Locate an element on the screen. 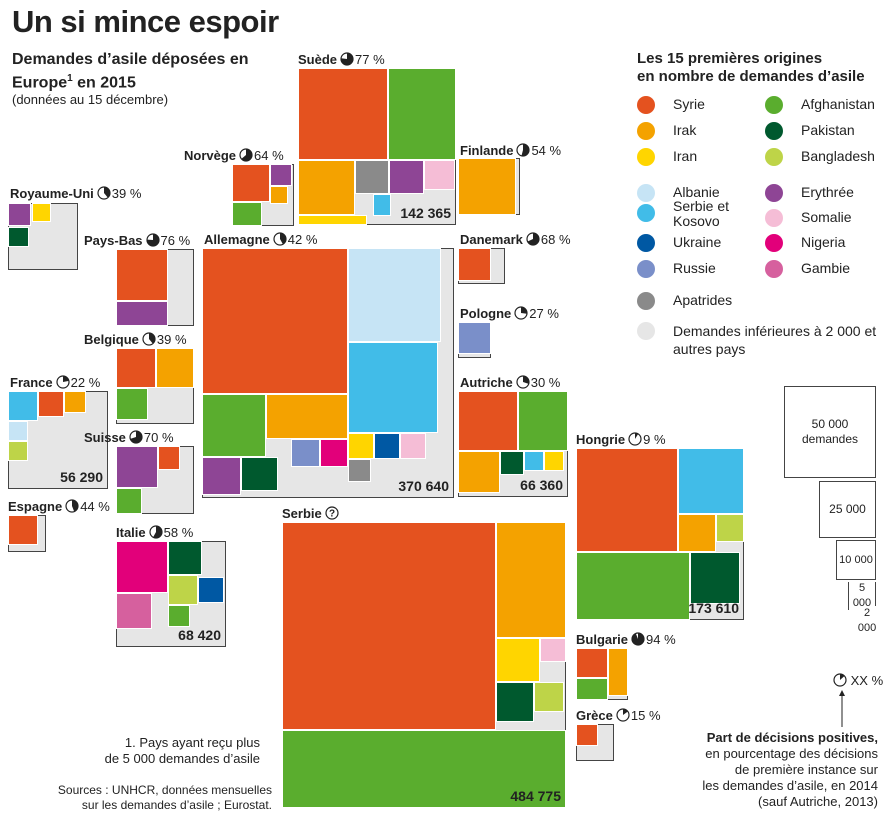 This screenshot has height=825, width=890. cell-suede-iran is located at coordinates (332, 219).